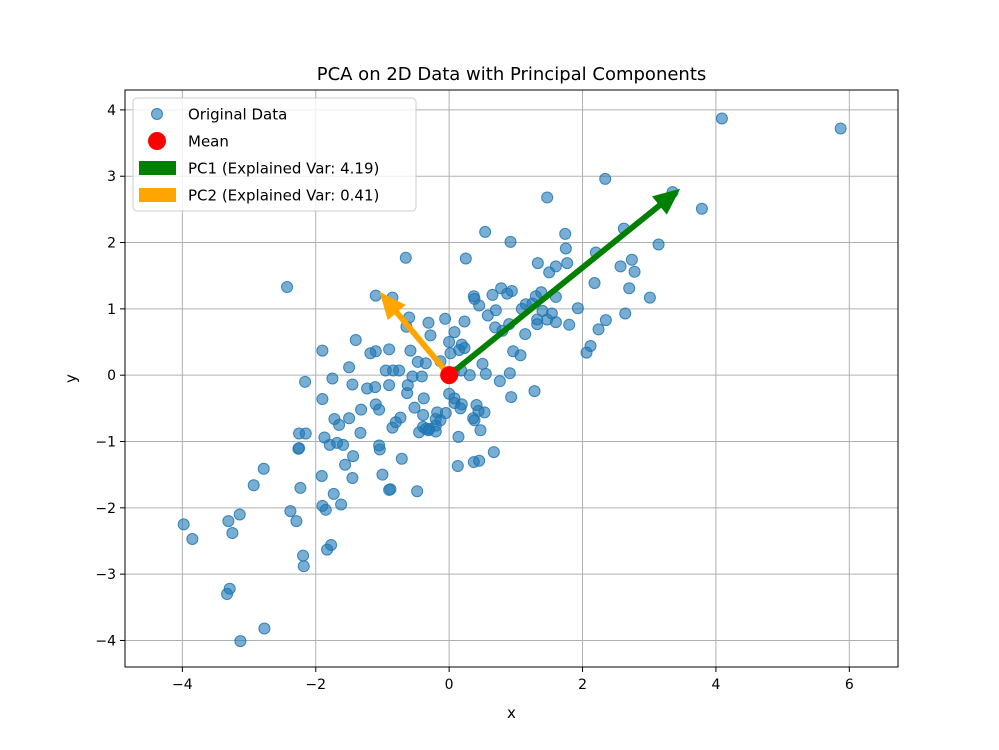 The height and width of the screenshot is (750, 999). What do you see at coordinates (182, 685) in the screenshot?
I see `x-tick-label: −4` at bounding box center [182, 685].